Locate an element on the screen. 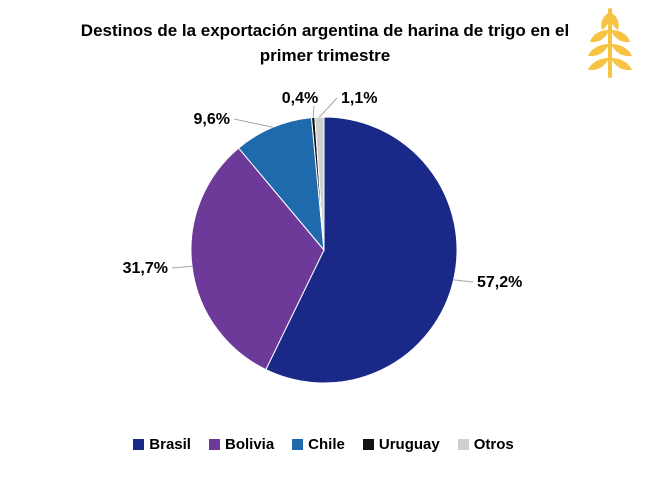 The image size is (647, 479). leader-line-bolivia is located at coordinates (182, 267).